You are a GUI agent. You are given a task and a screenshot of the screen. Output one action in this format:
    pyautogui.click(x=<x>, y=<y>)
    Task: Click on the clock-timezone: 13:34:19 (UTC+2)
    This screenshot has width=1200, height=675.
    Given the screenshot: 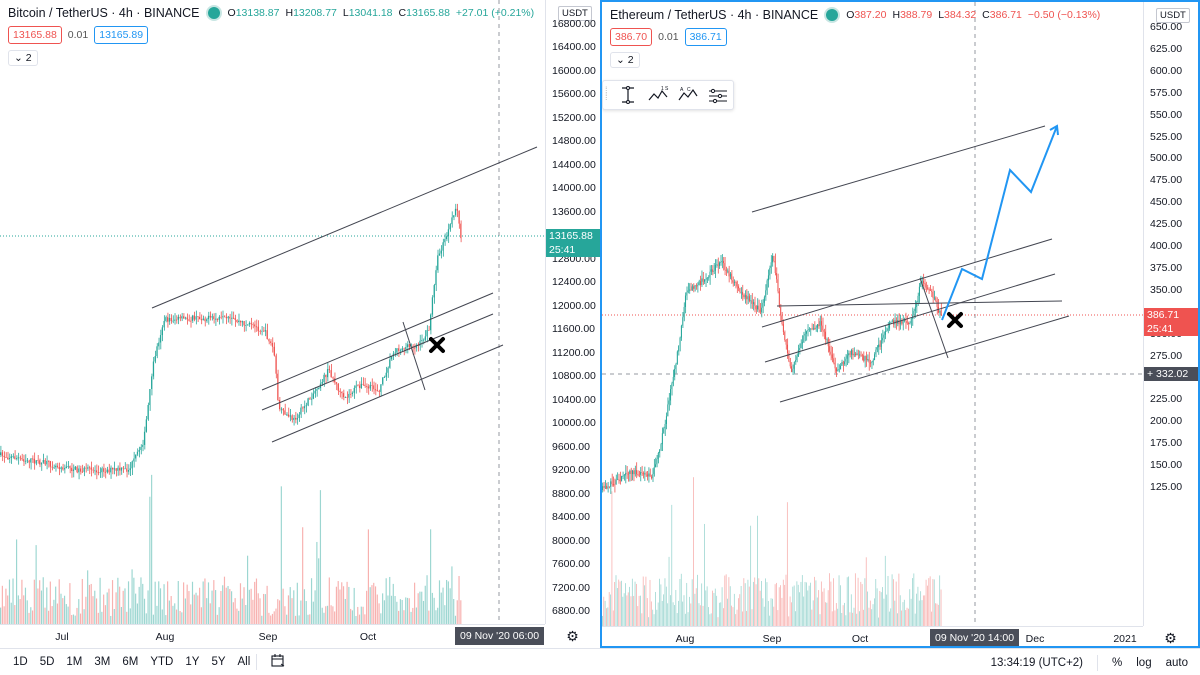 What is the action you would take?
    pyautogui.click(x=1037, y=662)
    